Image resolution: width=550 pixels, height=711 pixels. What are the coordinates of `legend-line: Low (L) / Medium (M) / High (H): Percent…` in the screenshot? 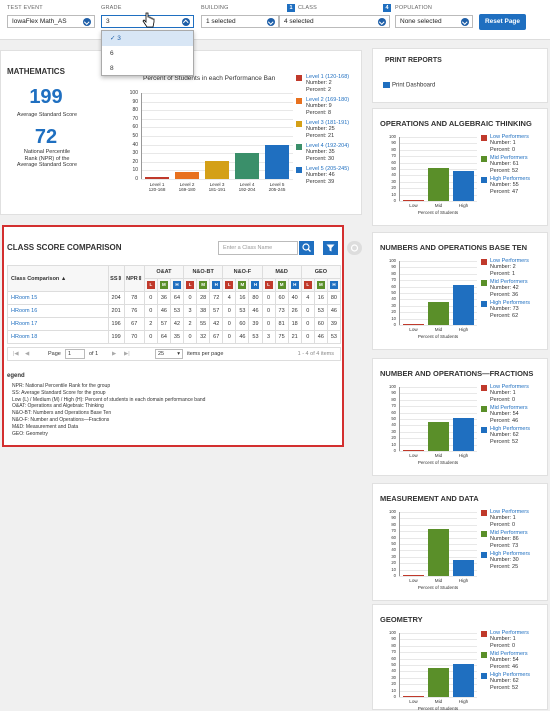 It's located at (109, 399).